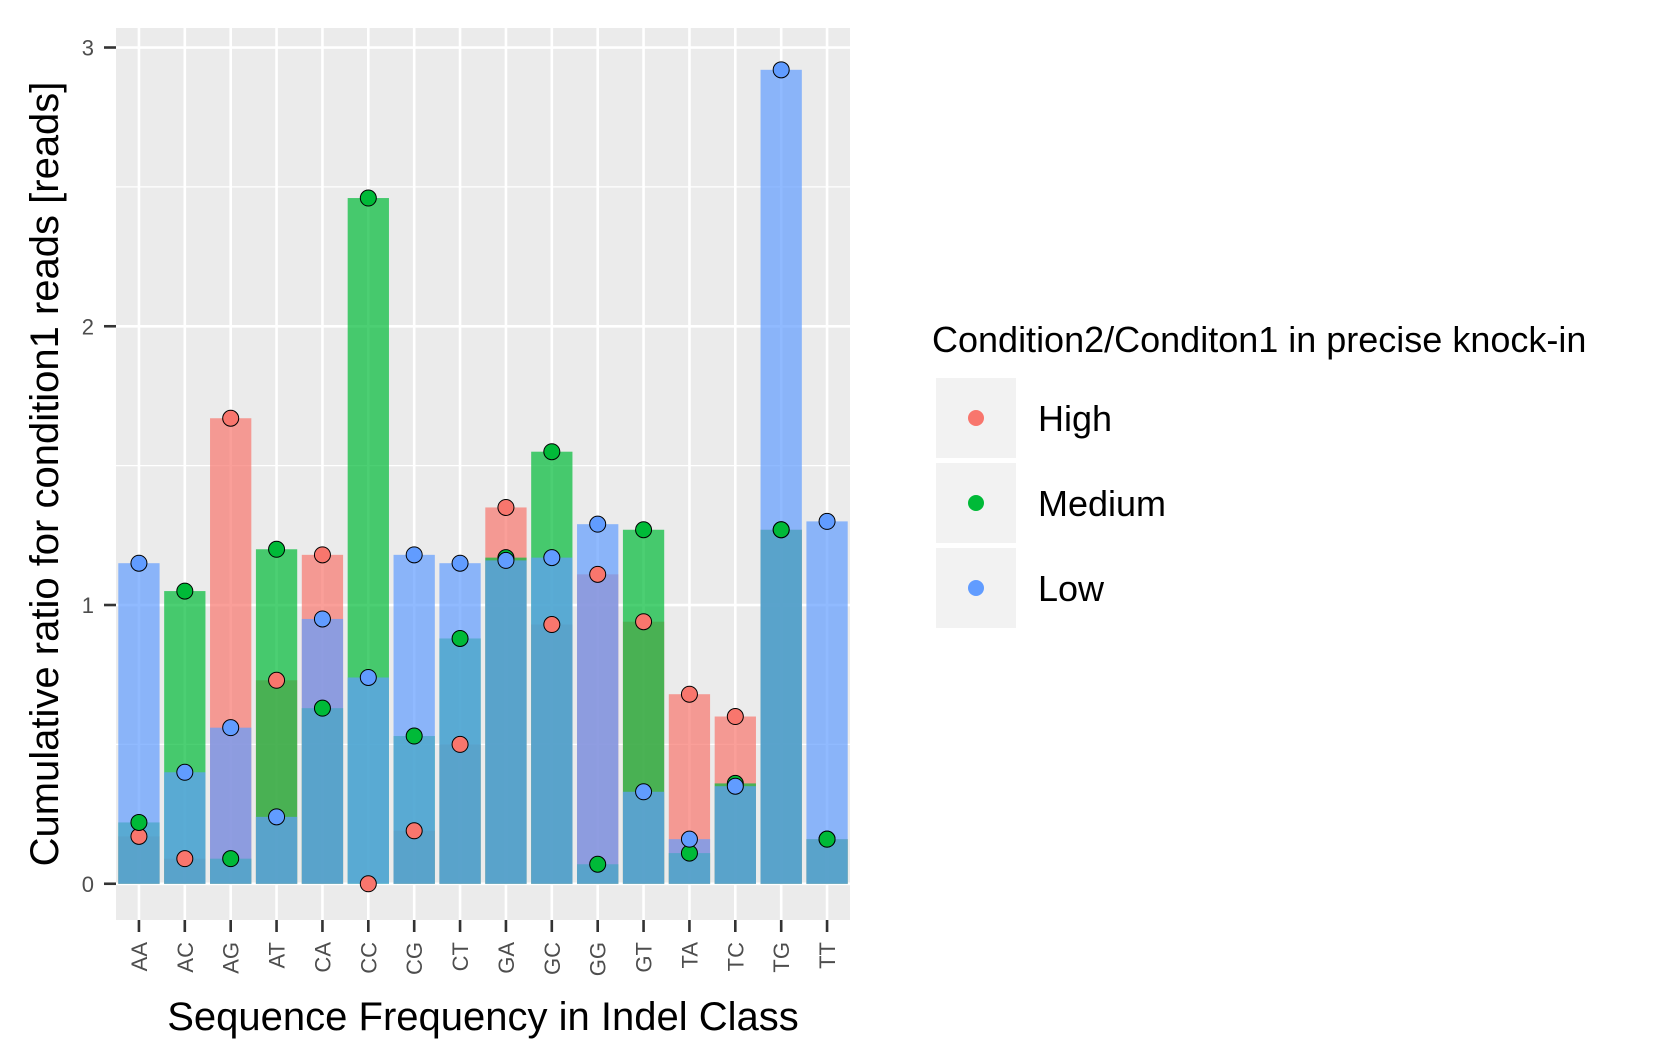 The height and width of the screenshot is (1055, 1680). Describe the element at coordinates (185, 957) in the screenshot. I see `x-tick-label: AC` at that location.